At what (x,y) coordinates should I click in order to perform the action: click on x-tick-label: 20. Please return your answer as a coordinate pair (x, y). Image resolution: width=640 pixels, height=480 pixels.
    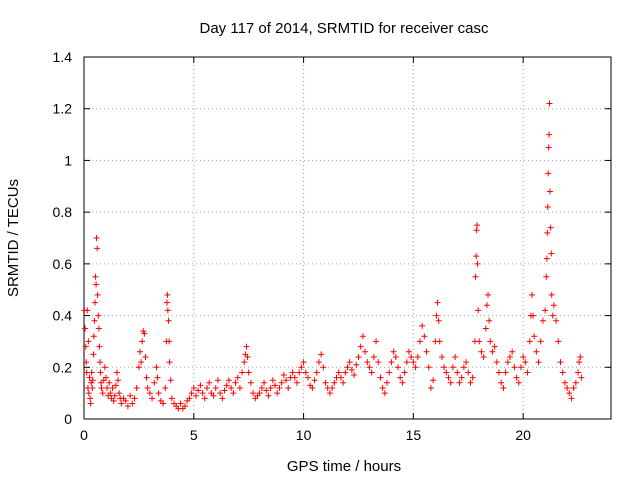
    Looking at the image, I should click on (523, 435).